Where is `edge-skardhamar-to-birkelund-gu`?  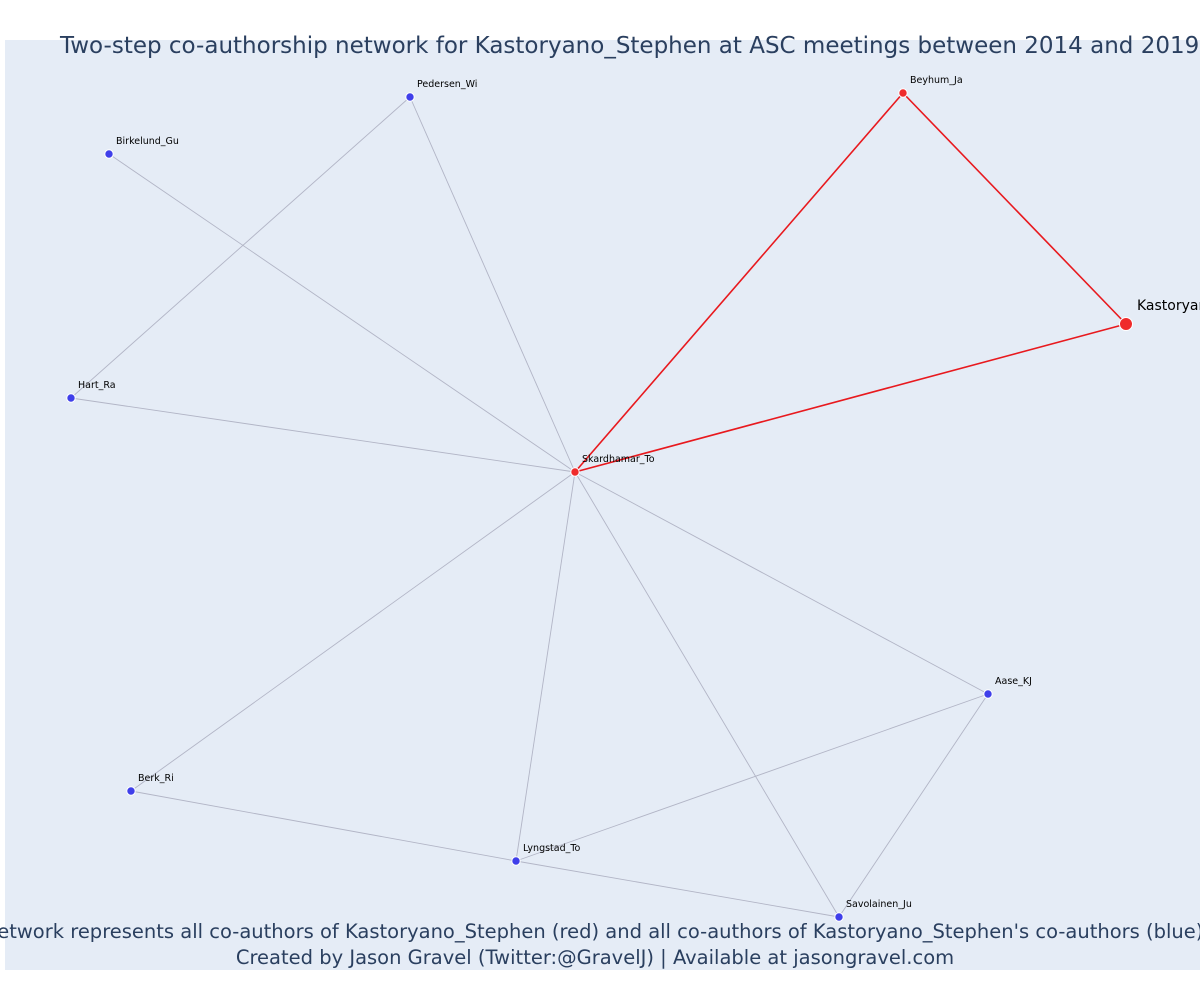
edge-skardhamar-to-birkelund-gu is located at coordinates (342, 313).